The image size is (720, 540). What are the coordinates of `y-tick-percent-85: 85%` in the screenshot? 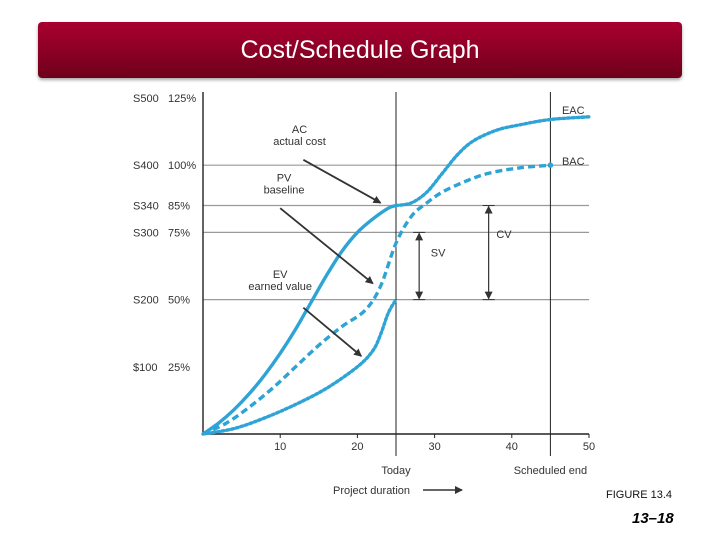 It's located at (179, 207).